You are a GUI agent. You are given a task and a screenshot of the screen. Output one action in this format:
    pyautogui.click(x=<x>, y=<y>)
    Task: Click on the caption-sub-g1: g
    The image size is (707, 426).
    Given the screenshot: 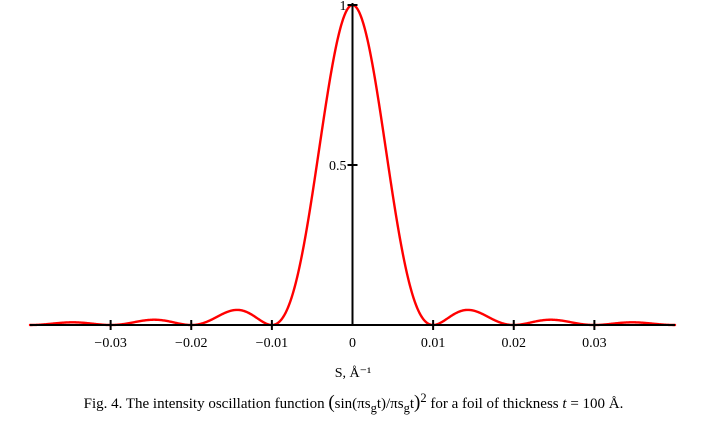 What is the action you would take?
    pyautogui.click(x=373, y=408)
    